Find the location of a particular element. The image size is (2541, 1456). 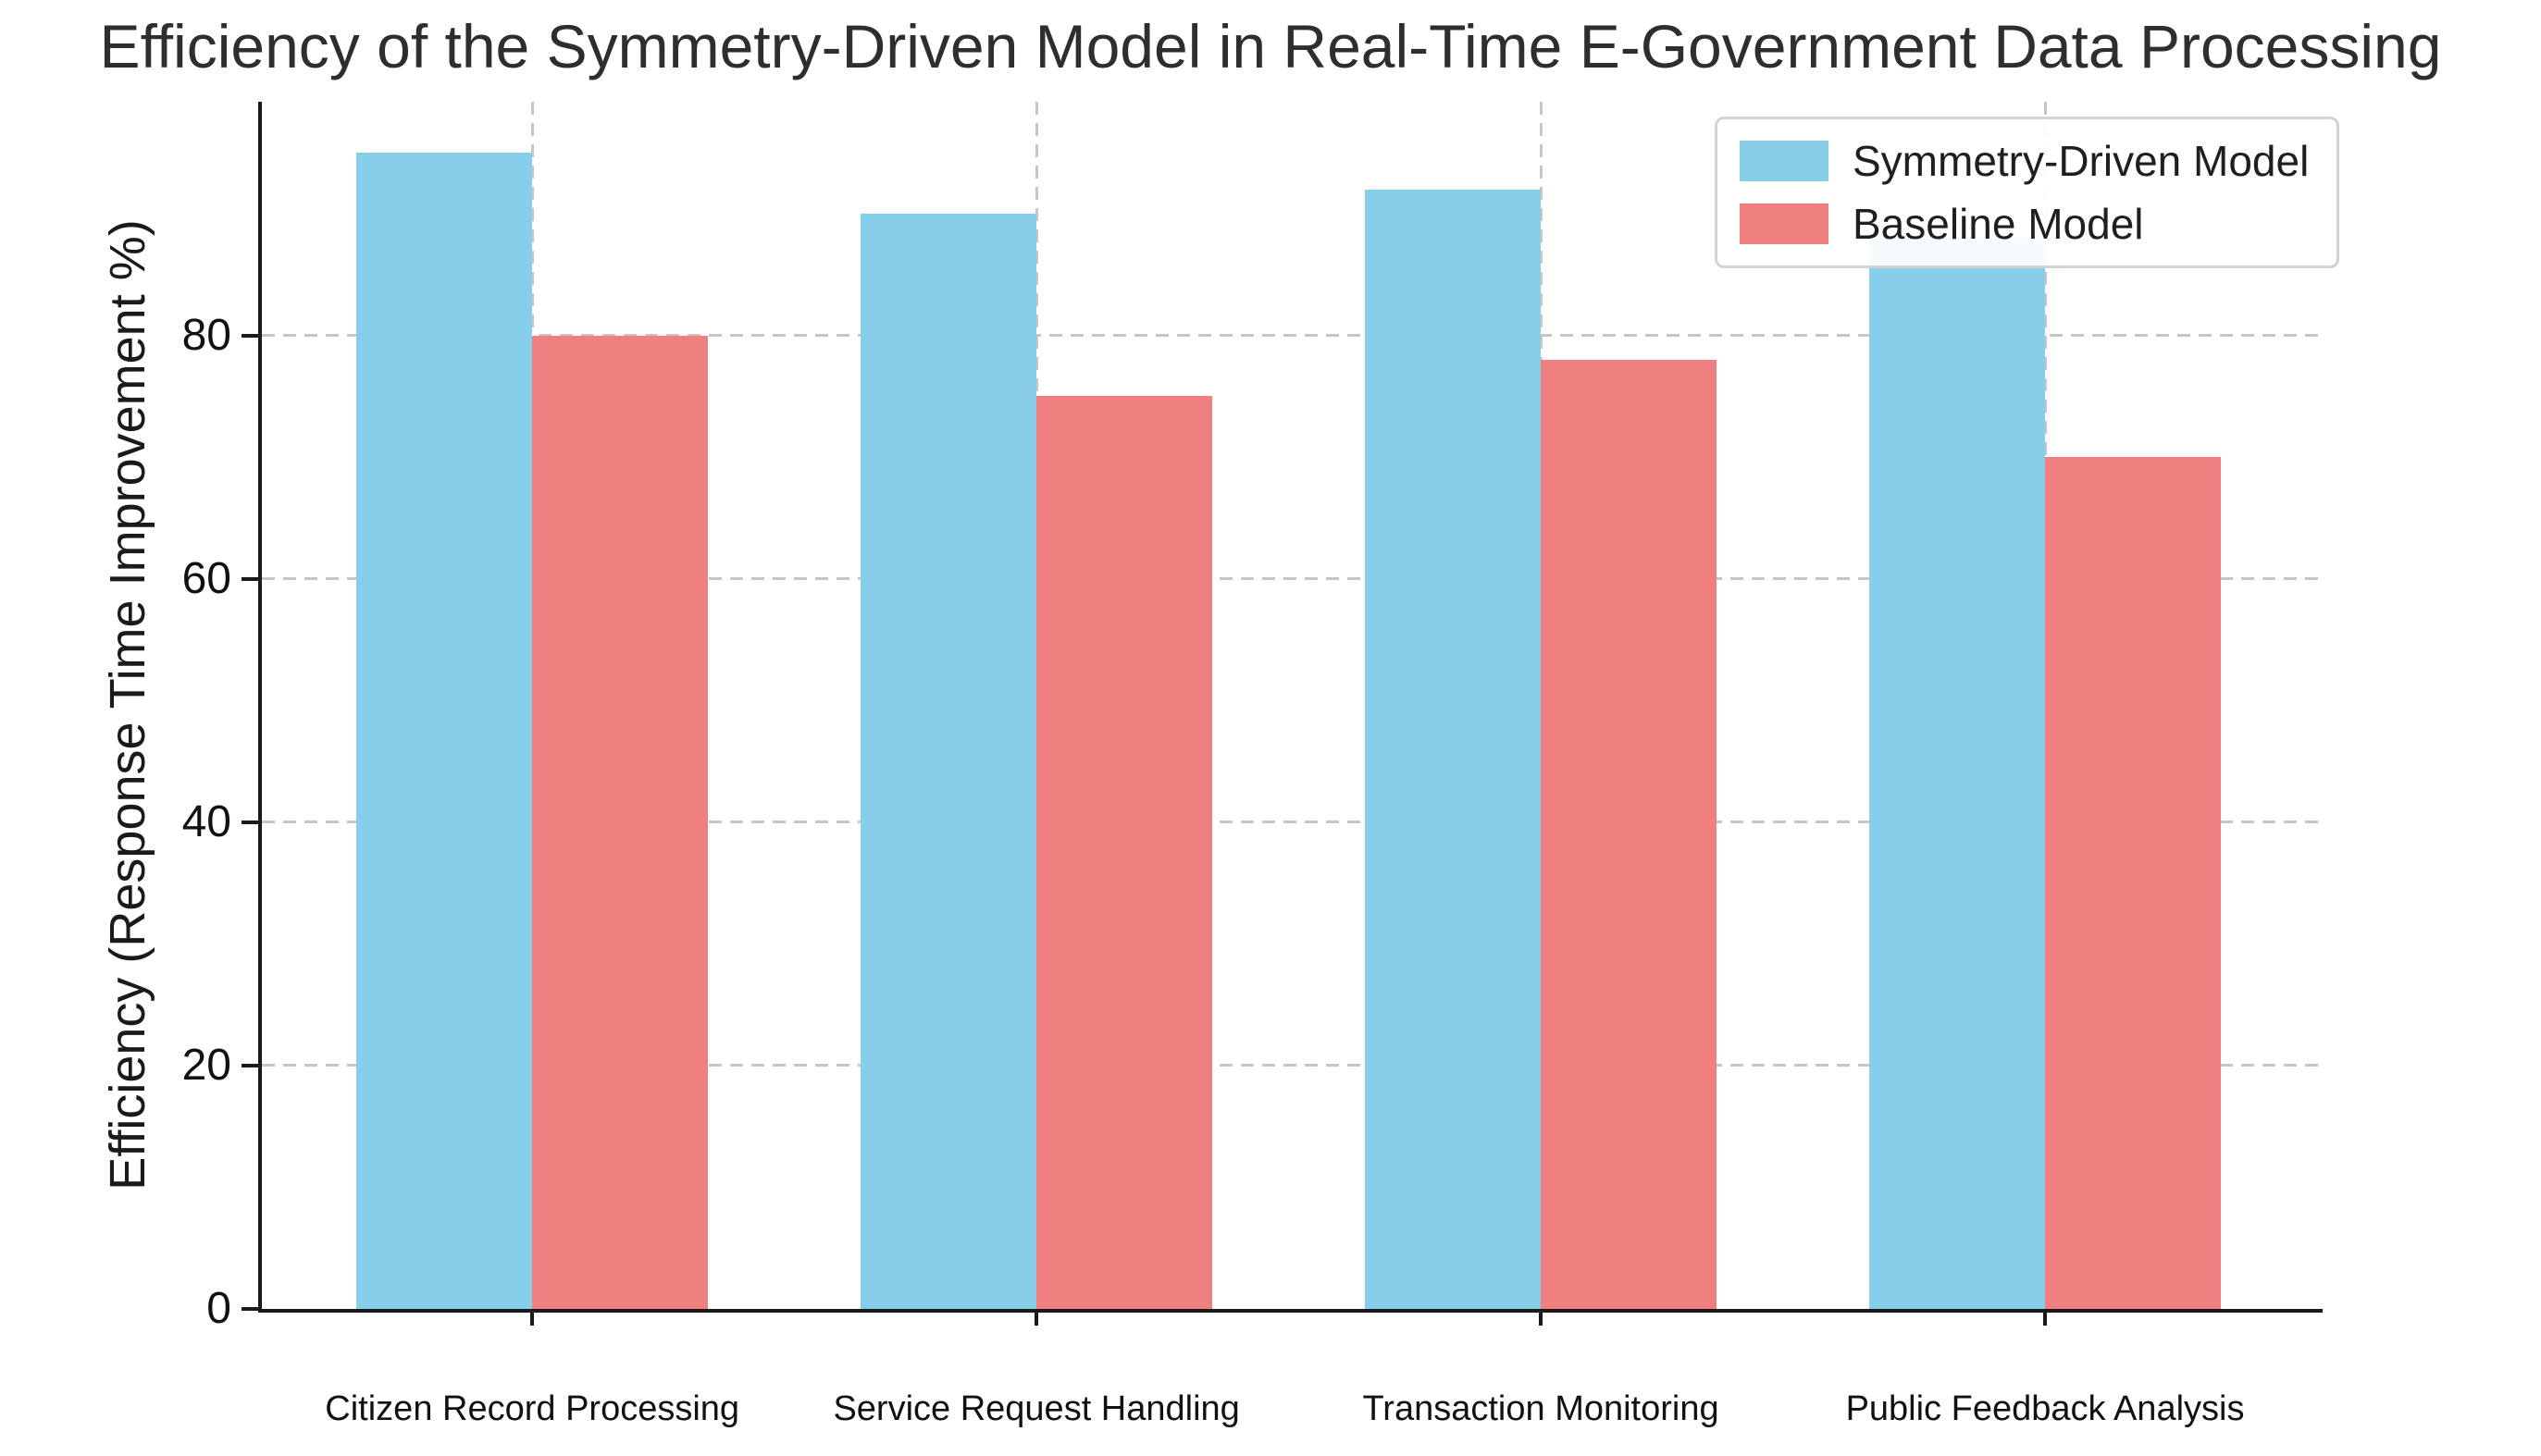

y-axis-spine is located at coordinates (260, 707).